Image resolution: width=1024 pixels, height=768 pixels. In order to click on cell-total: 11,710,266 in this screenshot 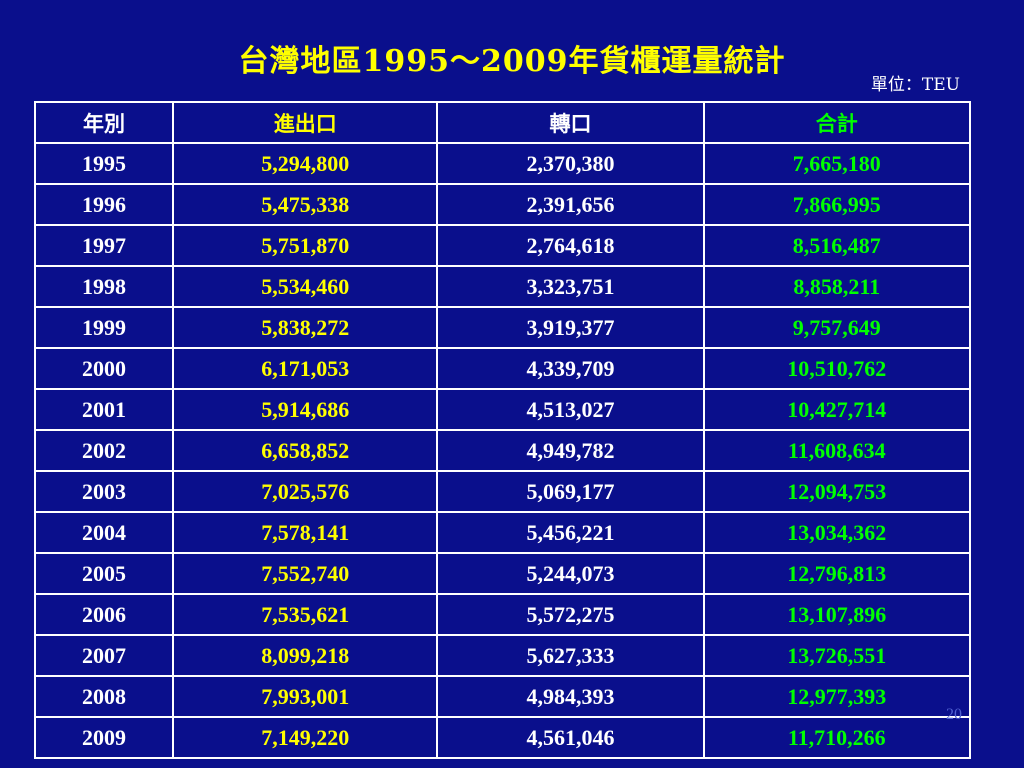, I will do `click(837, 737)`.